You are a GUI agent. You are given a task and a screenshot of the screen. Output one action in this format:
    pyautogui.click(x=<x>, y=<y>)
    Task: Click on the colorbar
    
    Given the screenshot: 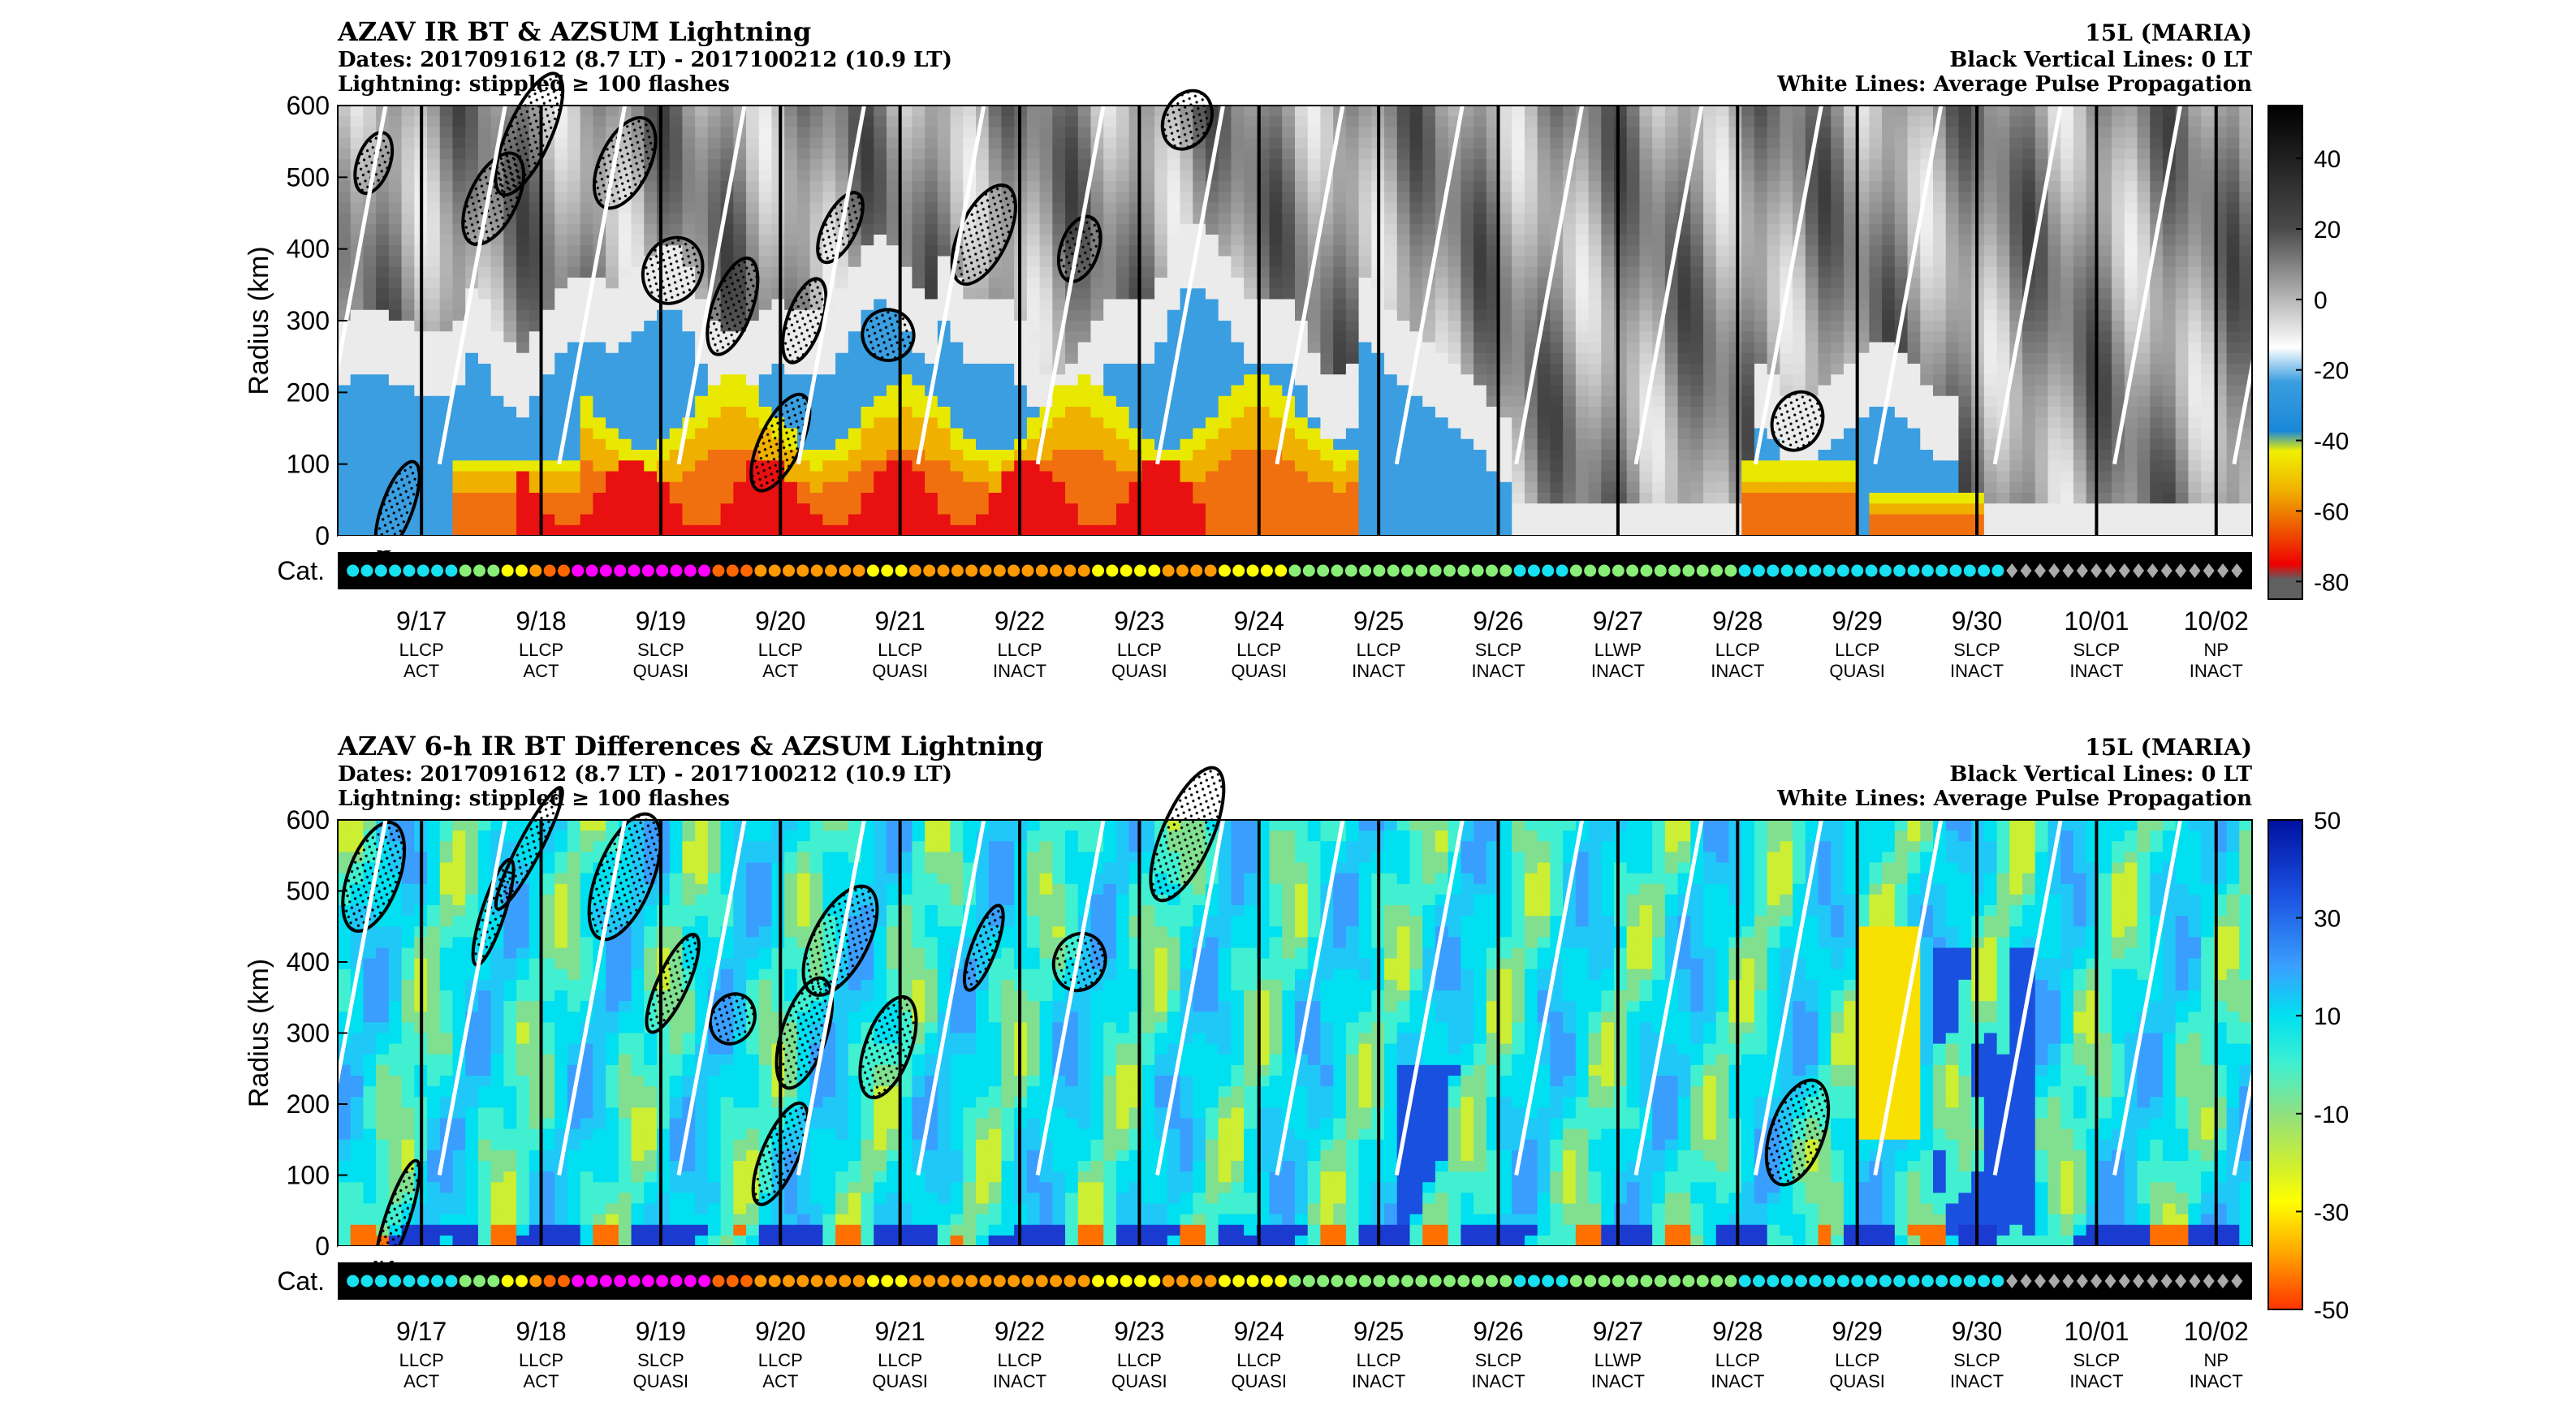 What is the action you would take?
    pyautogui.click(x=2285, y=352)
    